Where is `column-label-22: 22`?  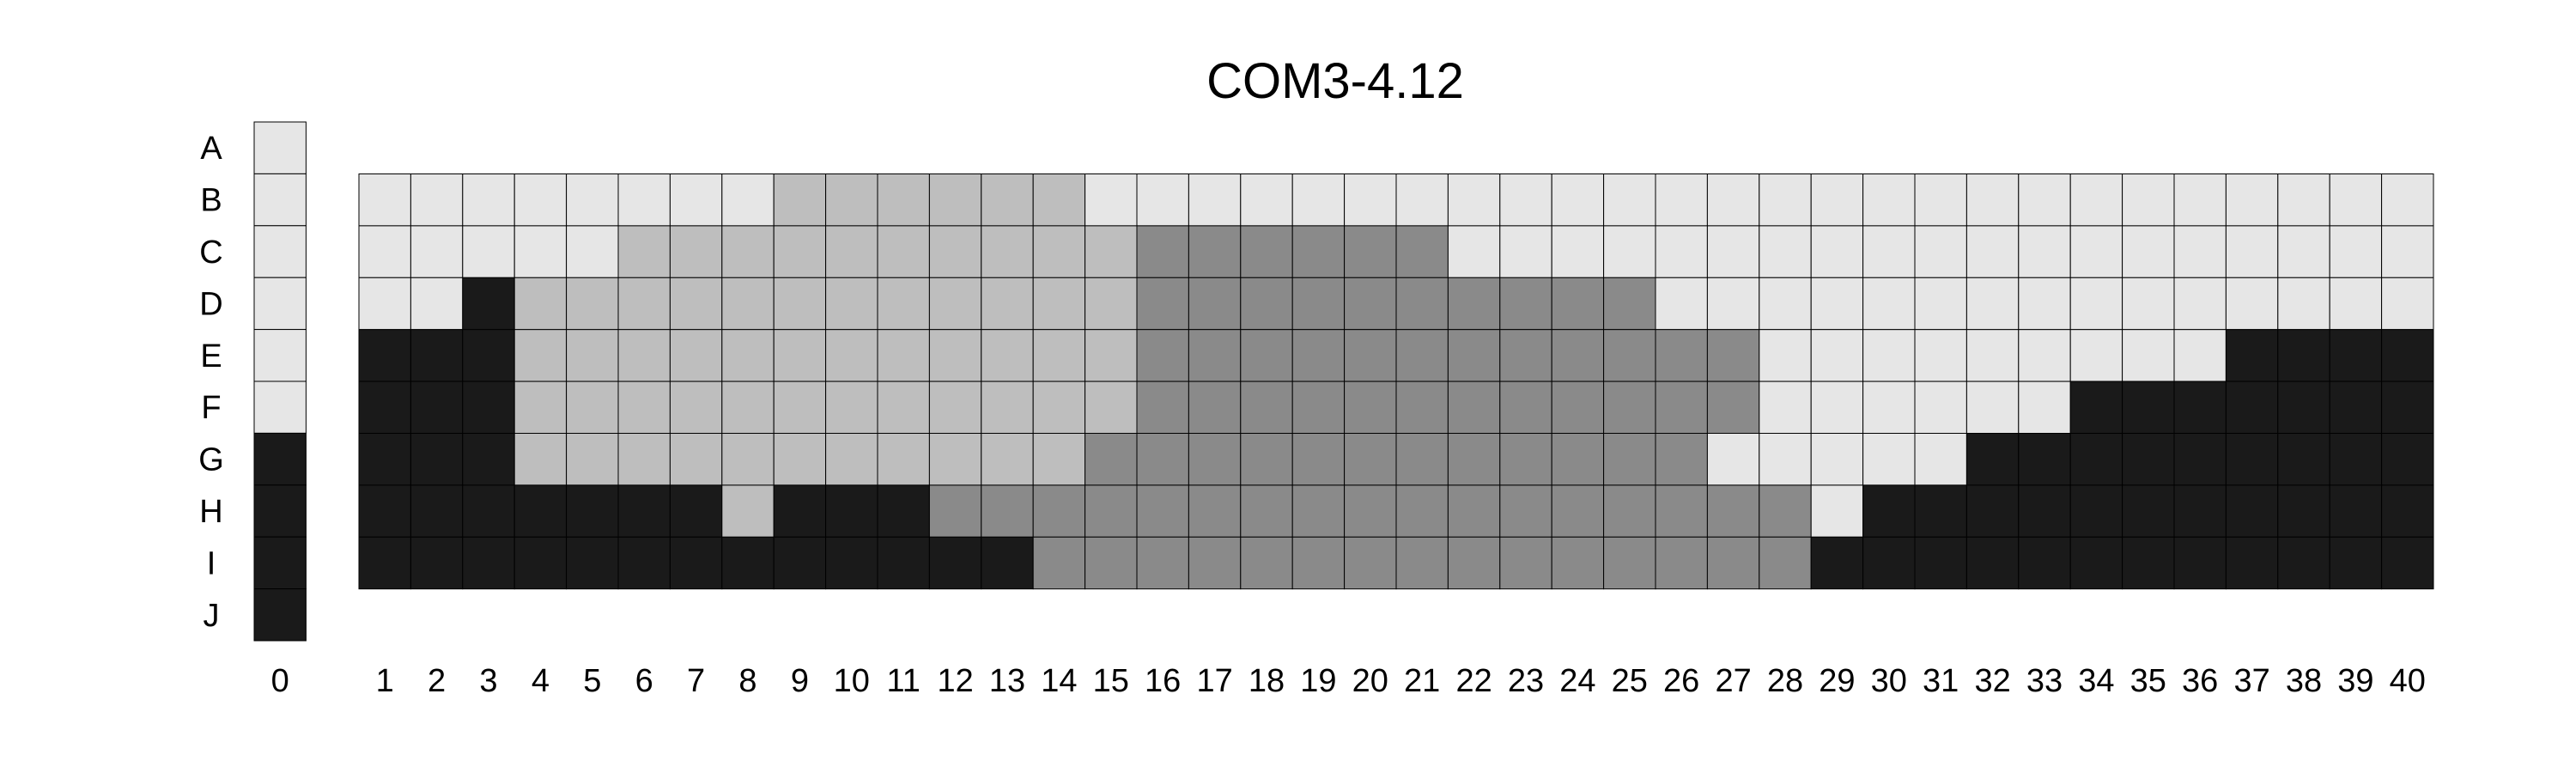 column-label-22: 22 is located at coordinates (1473, 681).